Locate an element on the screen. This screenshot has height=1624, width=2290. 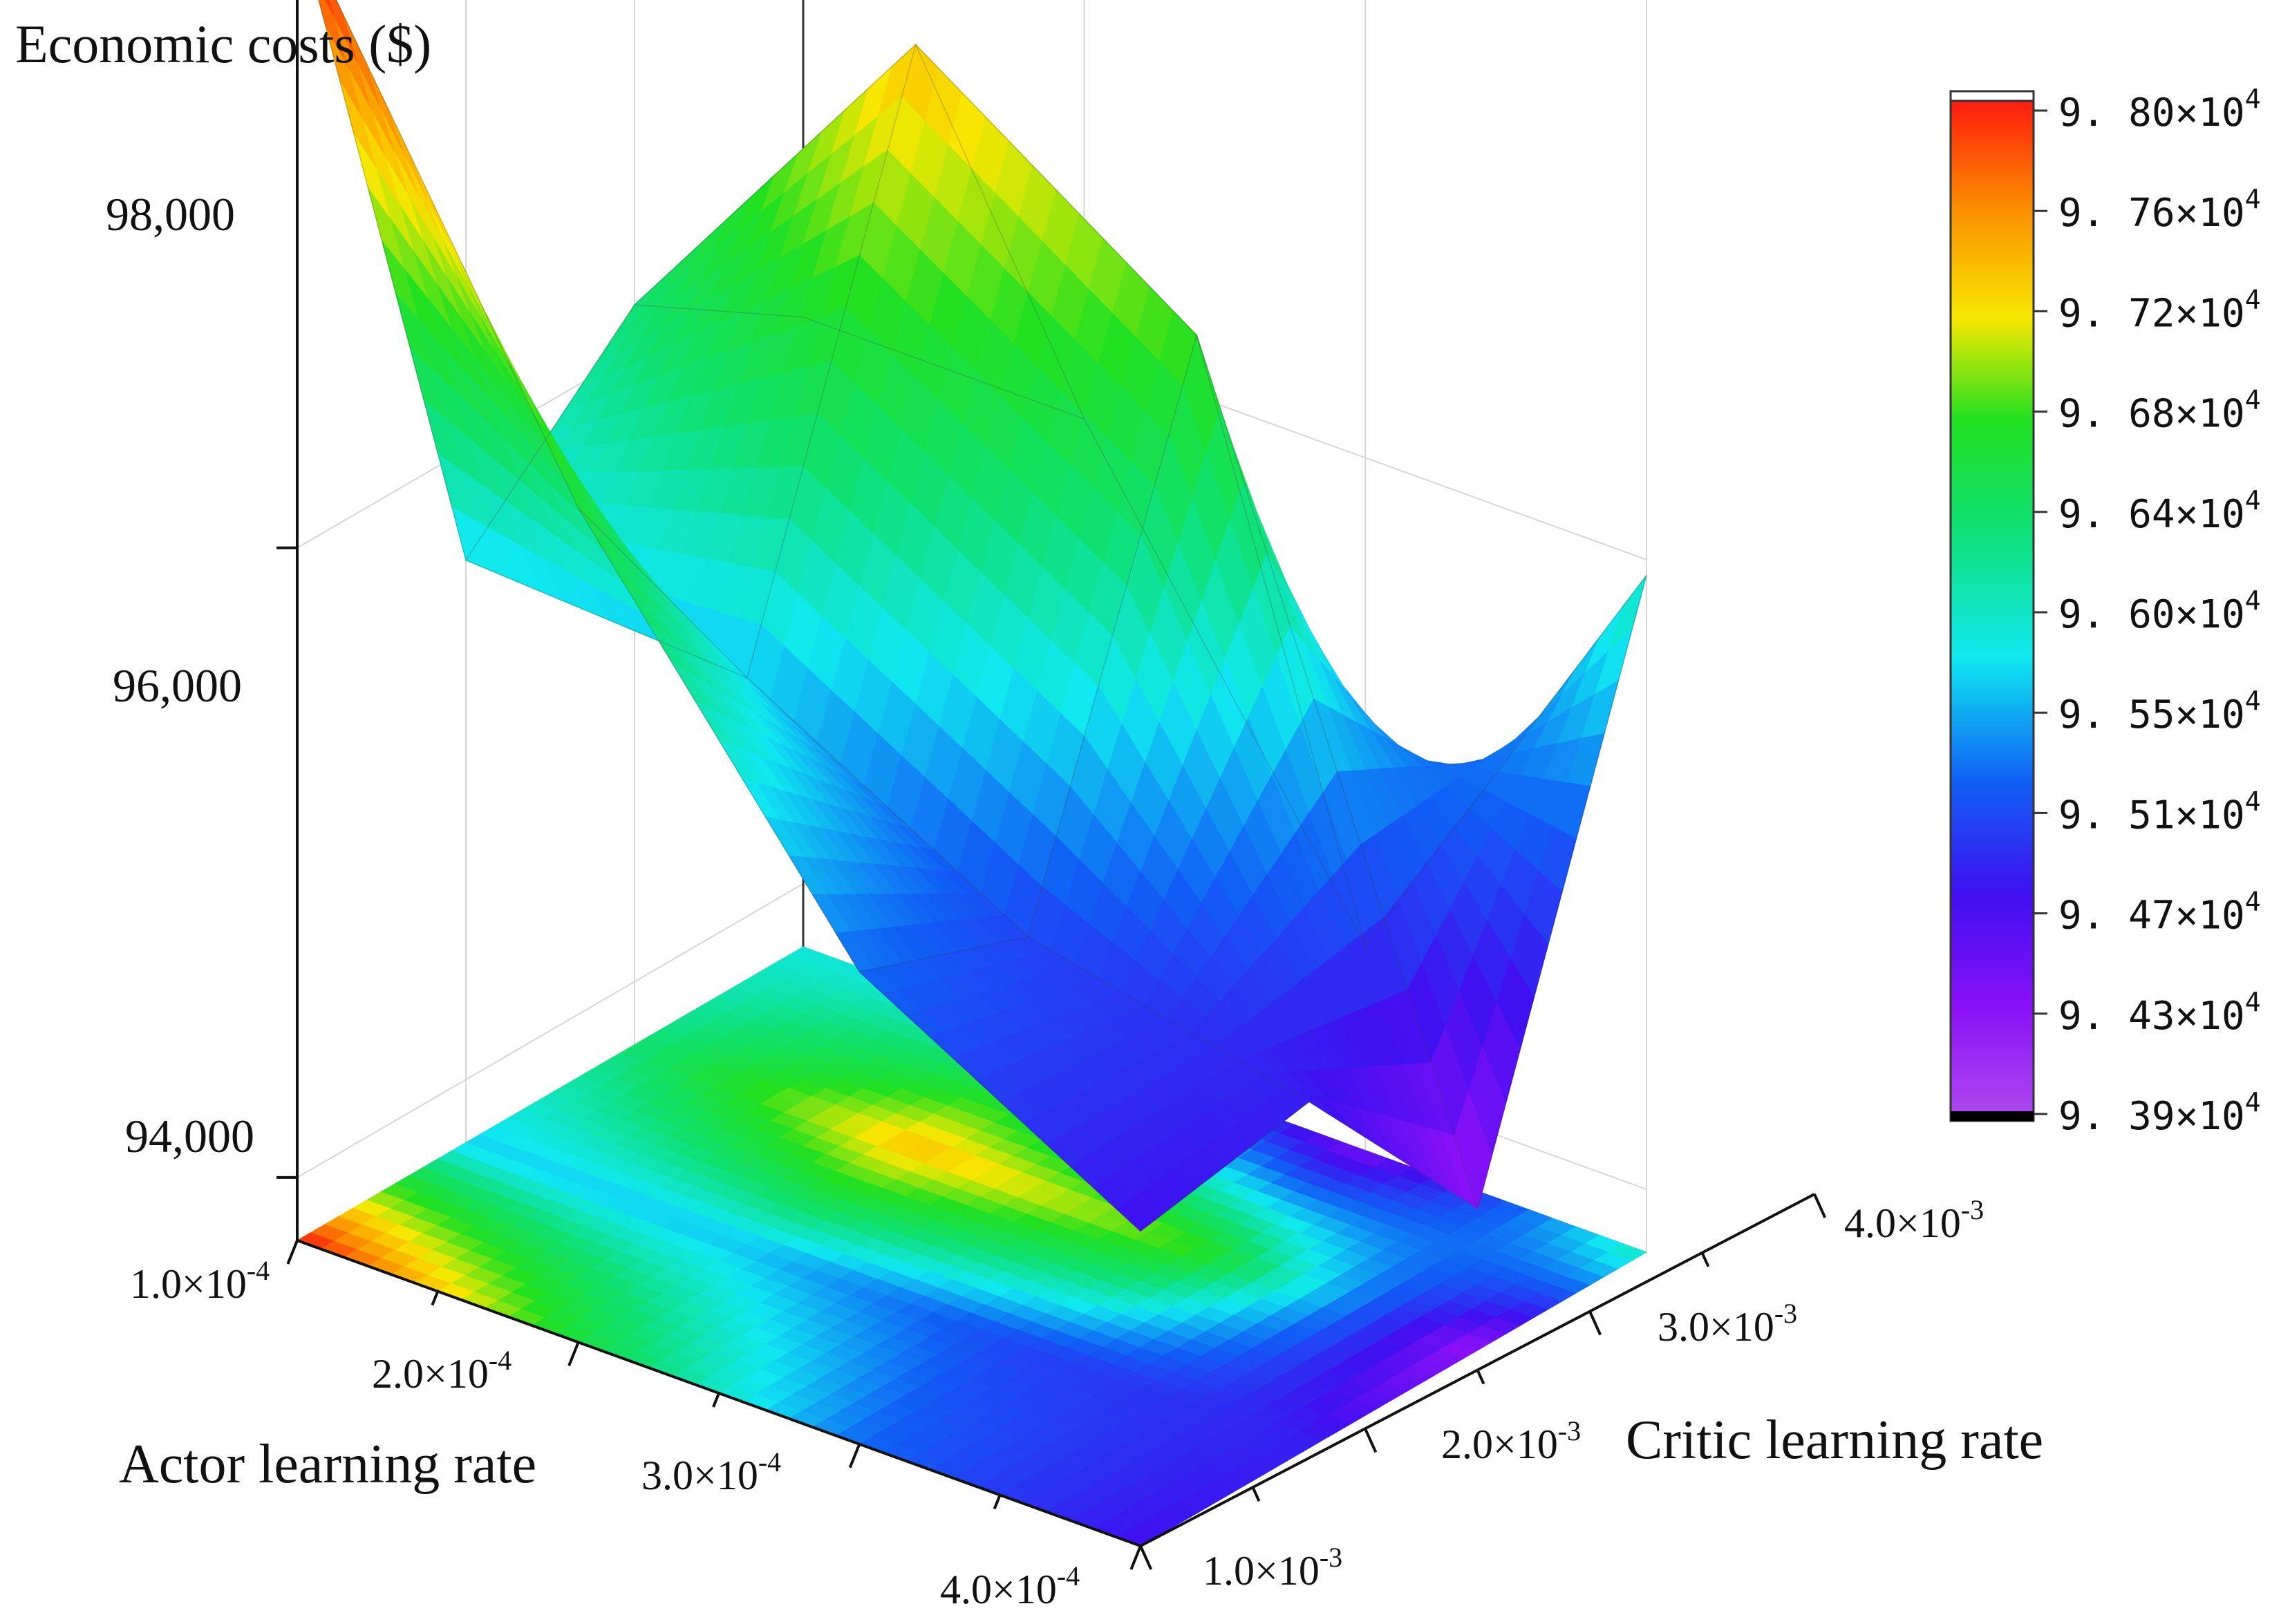
y-tick-label: 1.0×10⁻³ is located at coordinates (1272, 1568).